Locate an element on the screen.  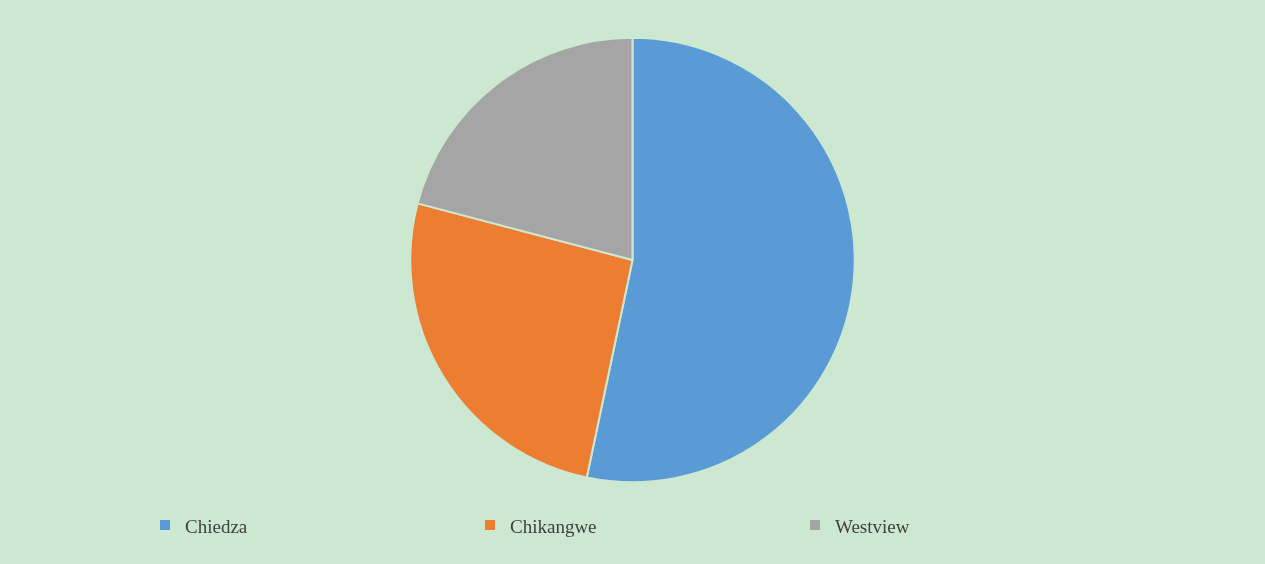
legend-label: Chiedza is located at coordinates (216, 526).